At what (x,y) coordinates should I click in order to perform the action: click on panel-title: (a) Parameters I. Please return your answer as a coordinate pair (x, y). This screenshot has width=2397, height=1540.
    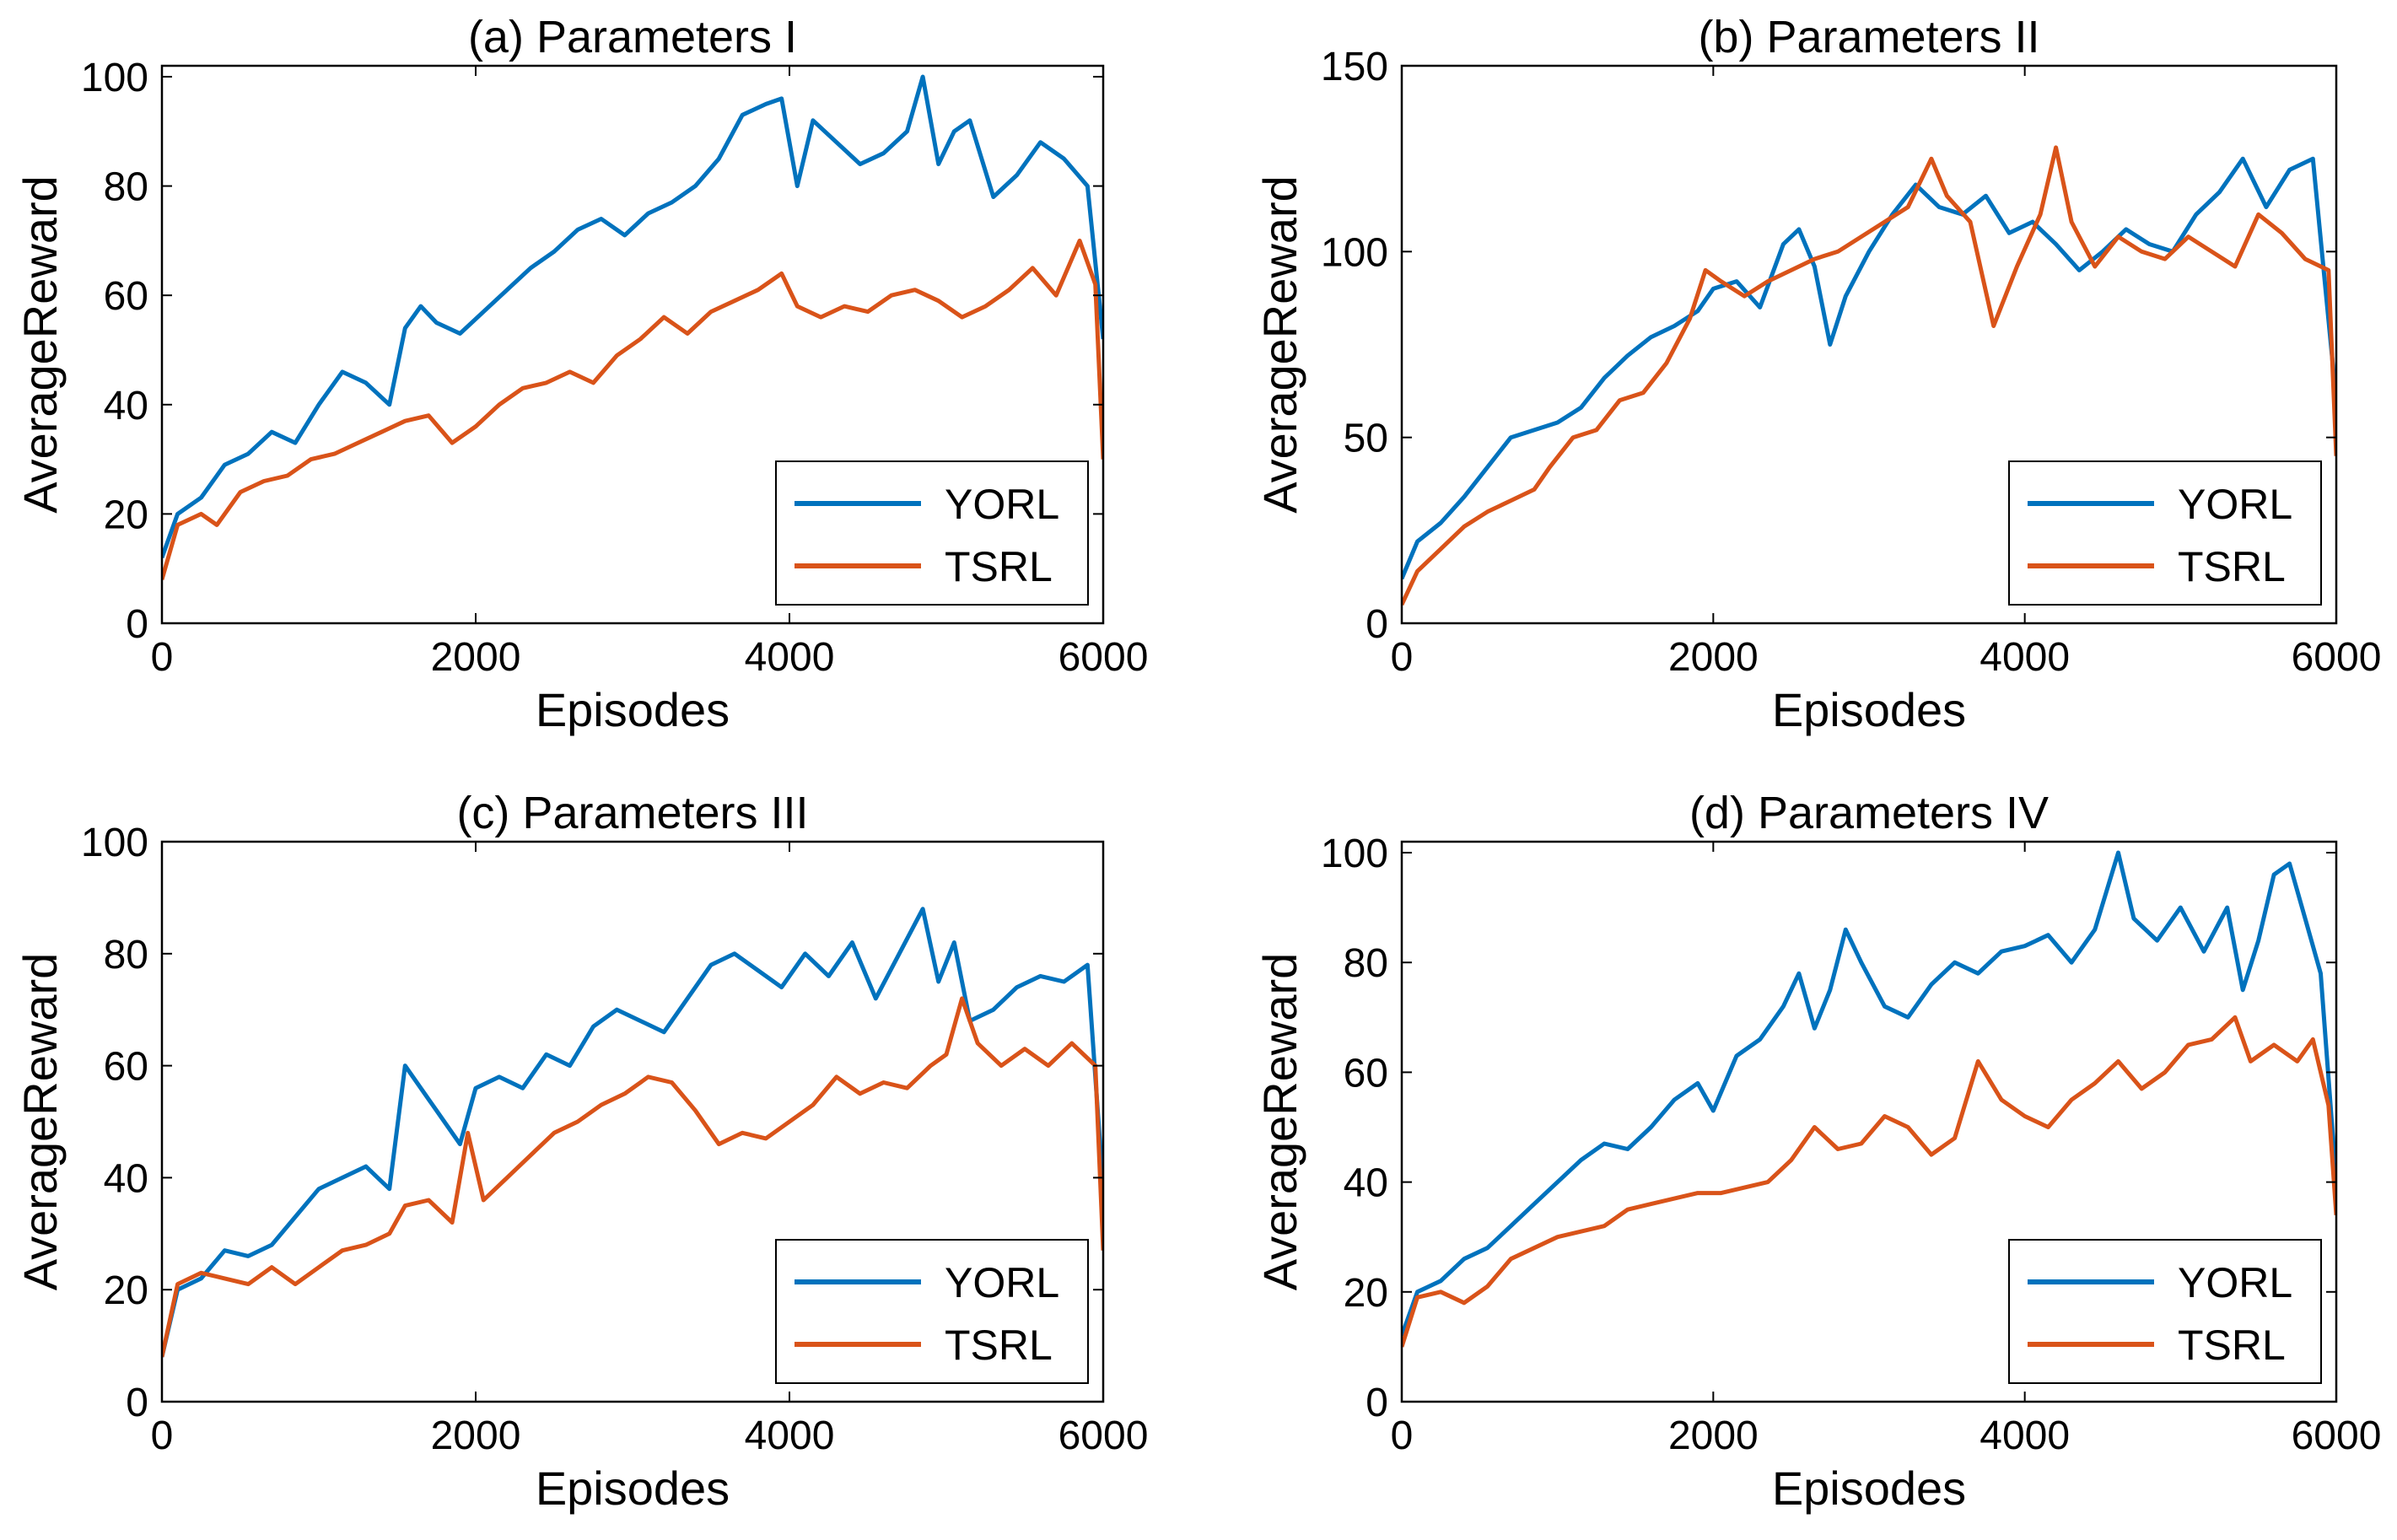
    Looking at the image, I should click on (632, 37).